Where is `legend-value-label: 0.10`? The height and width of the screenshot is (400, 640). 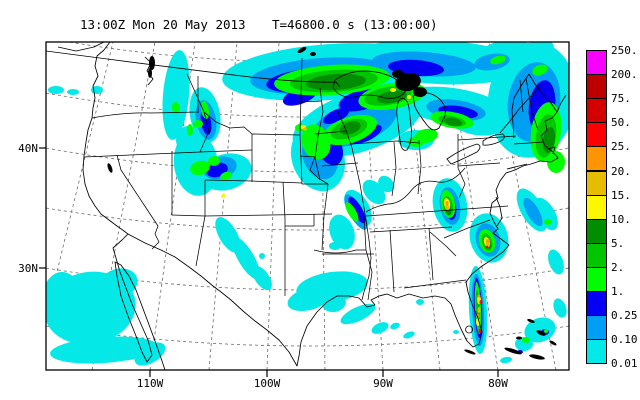
legend-value-label: 0.10 is located at coordinates (624, 340).